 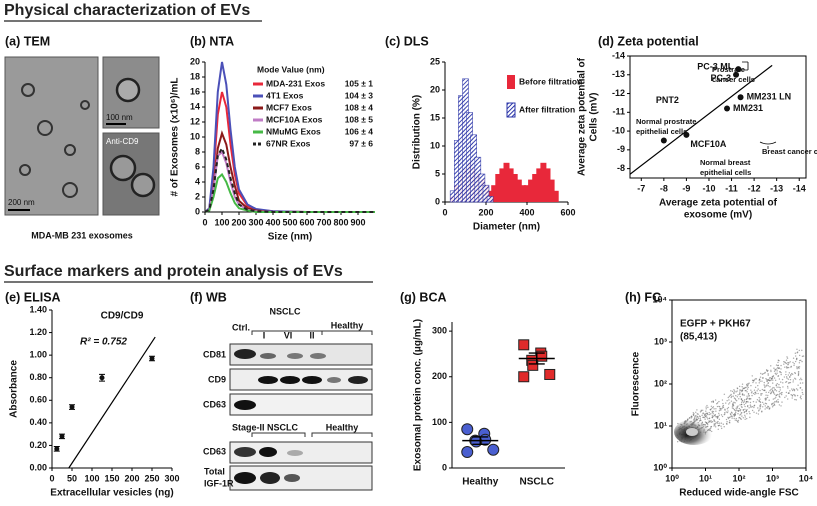 I want to click on legend-swatch, so click(x=511, y=82).